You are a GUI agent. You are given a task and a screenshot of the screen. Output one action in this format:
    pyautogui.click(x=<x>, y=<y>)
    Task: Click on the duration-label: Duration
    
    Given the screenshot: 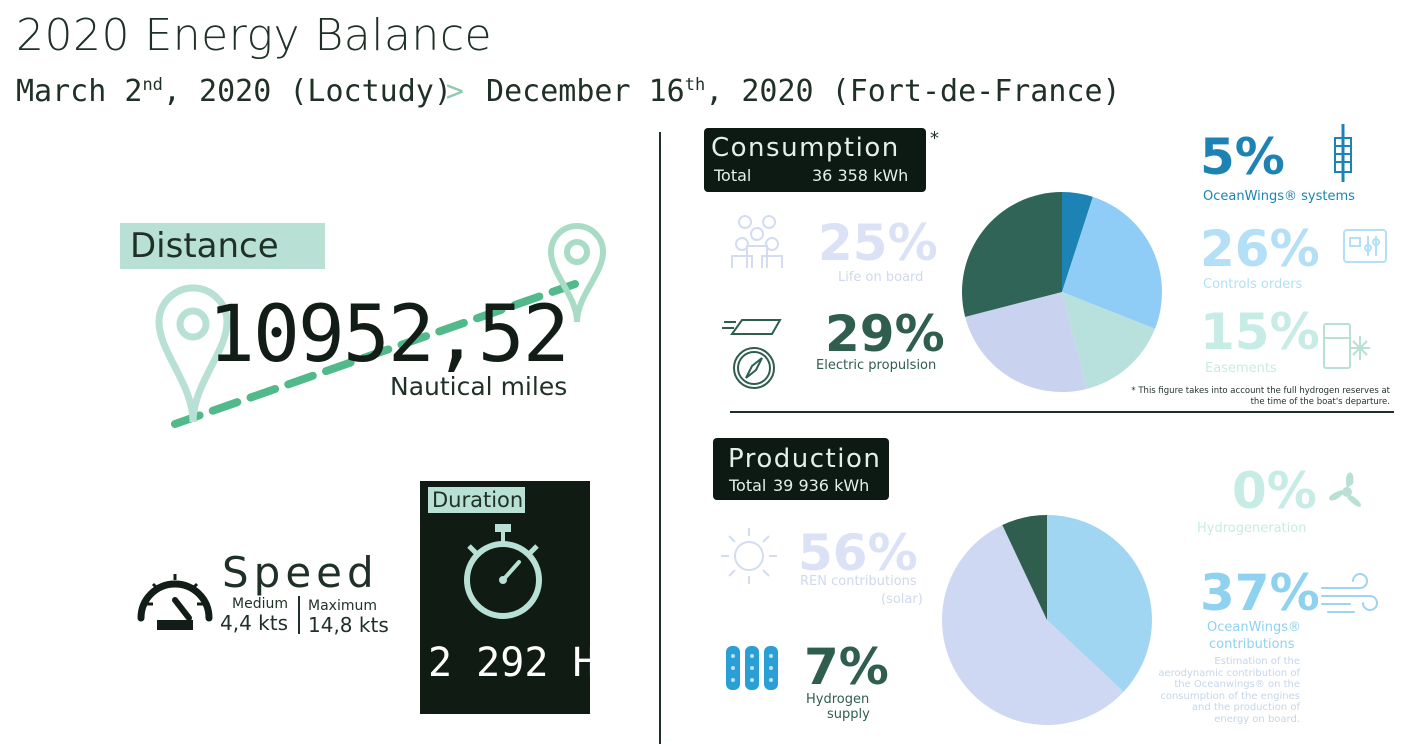 What is the action you would take?
    pyautogui.click(x=476, y=500)
    